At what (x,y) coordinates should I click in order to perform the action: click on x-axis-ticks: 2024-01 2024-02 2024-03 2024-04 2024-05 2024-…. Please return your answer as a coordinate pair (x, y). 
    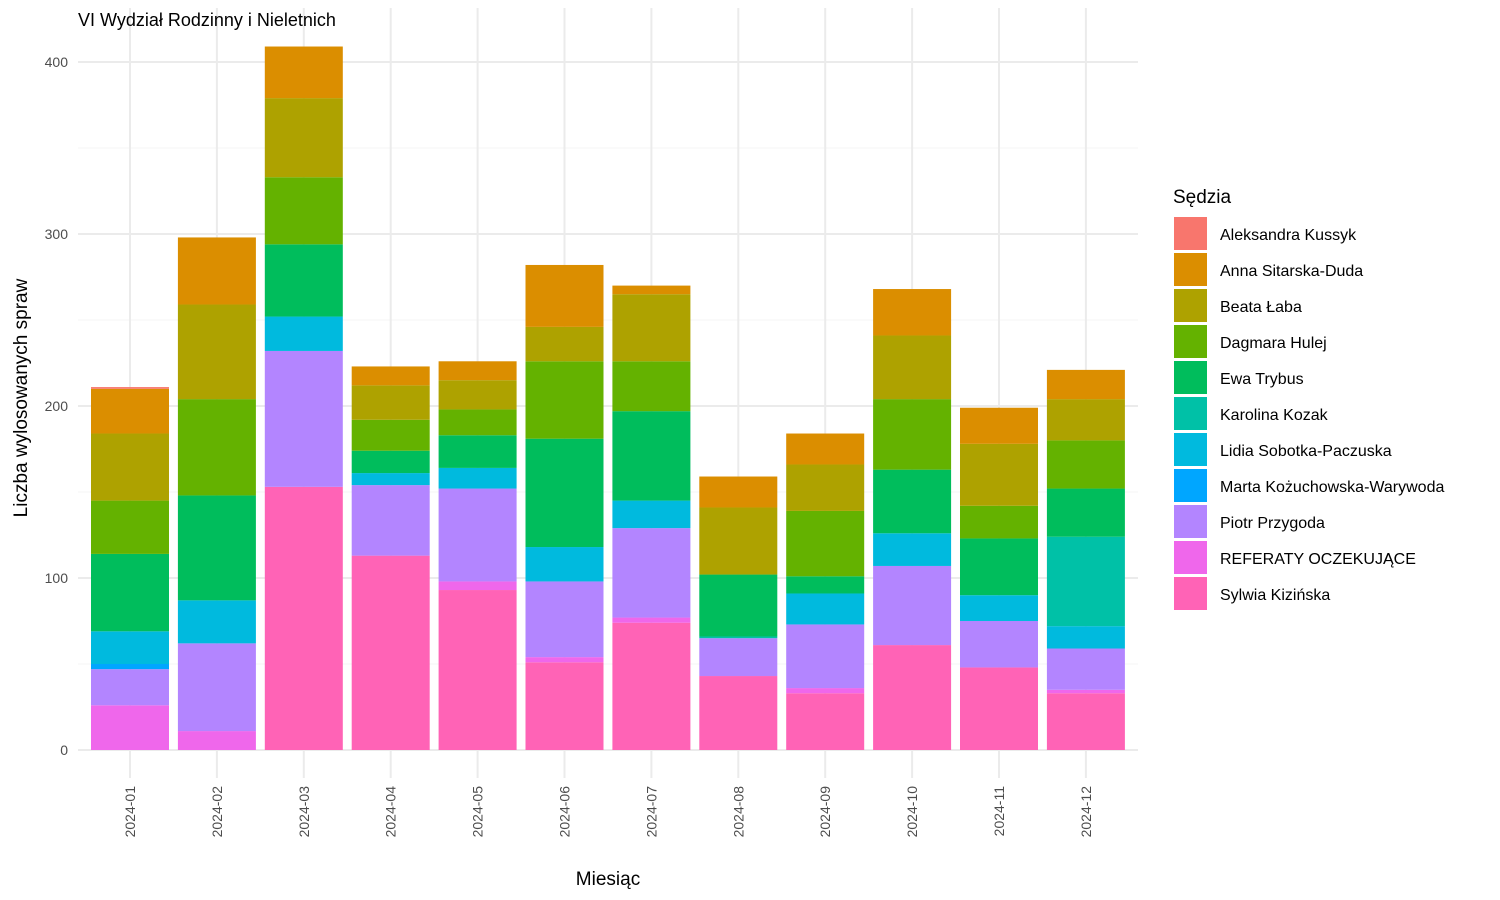
    Looking at the image, I should click on (608, 812).